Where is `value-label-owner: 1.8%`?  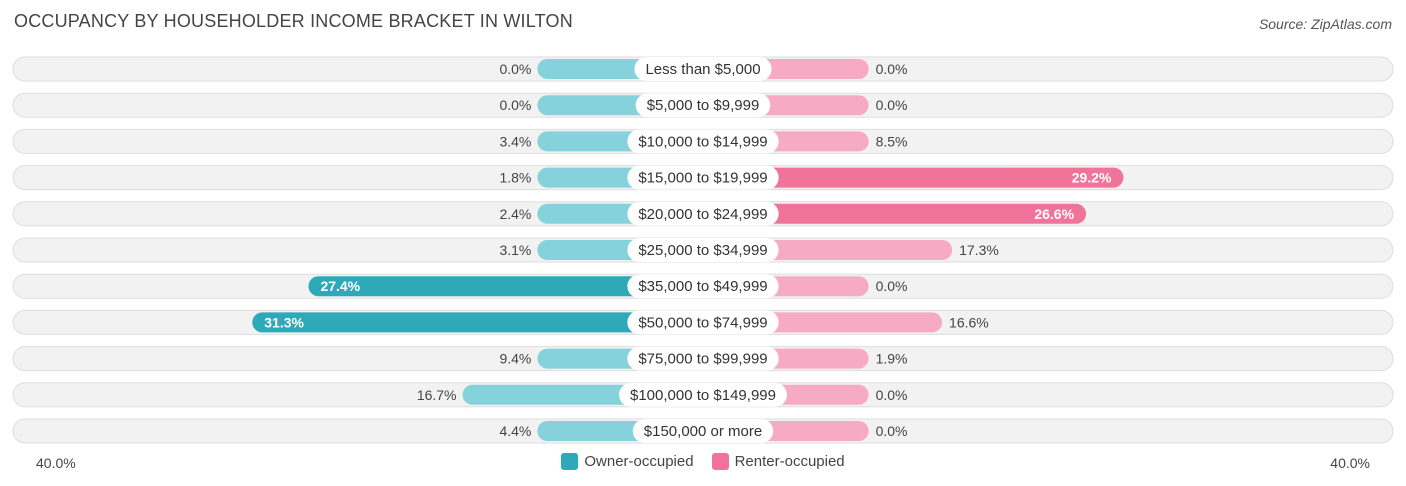
value-label-owner: 1.8% is located at coordinates (515, 178).